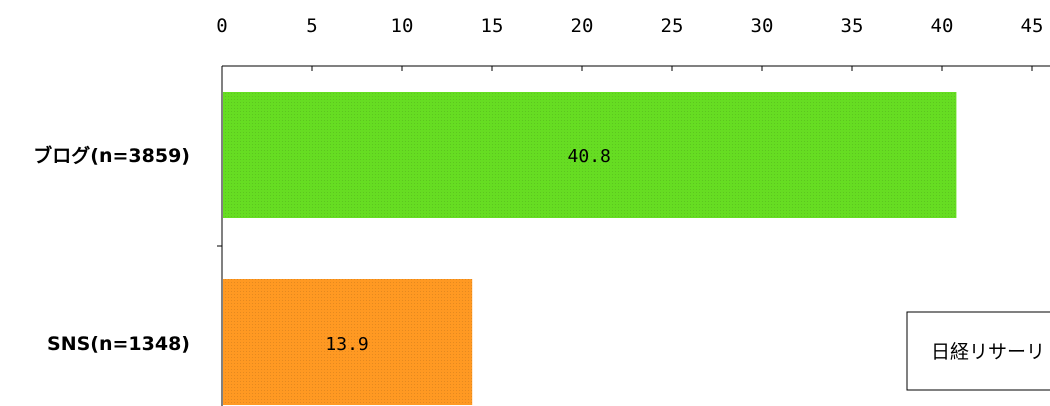  What do you see at coordinates (988, 352) in the screenshot?
I see `source-note-text: 日経リサーリ` at bounding box center [988, 352].